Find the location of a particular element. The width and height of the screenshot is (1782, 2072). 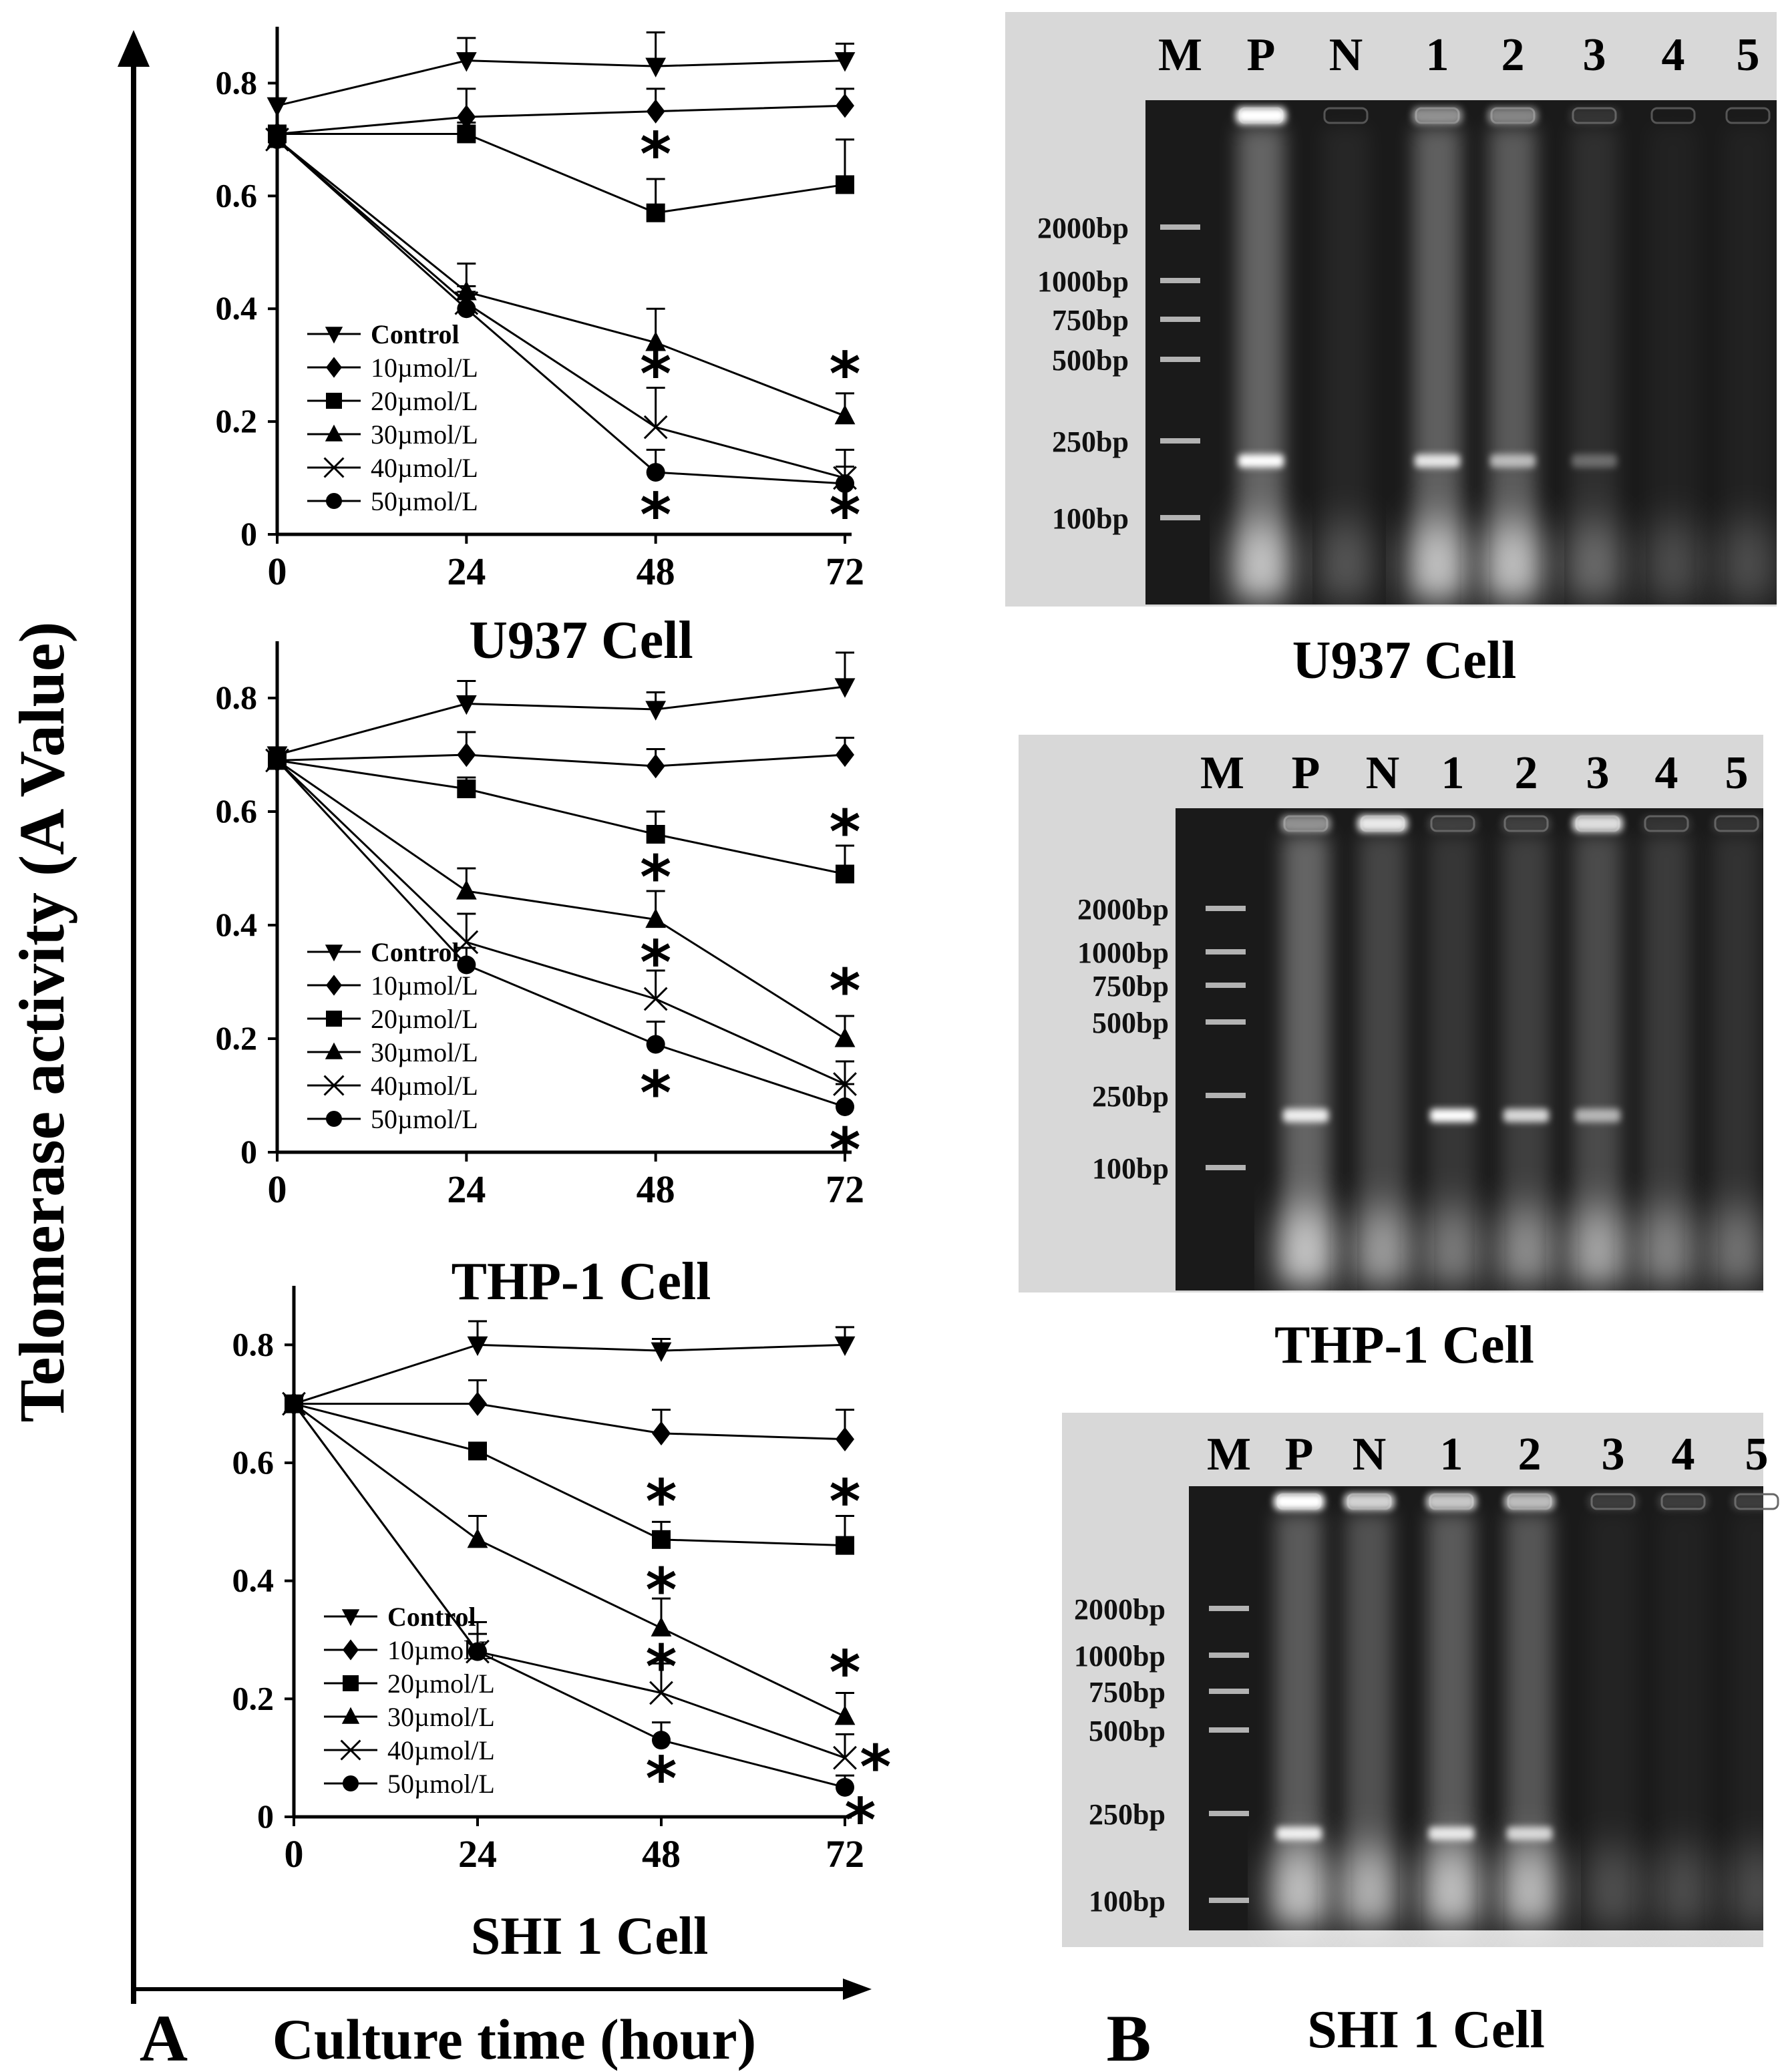

lane-label: 2 is located at coordinates (1526, 773).